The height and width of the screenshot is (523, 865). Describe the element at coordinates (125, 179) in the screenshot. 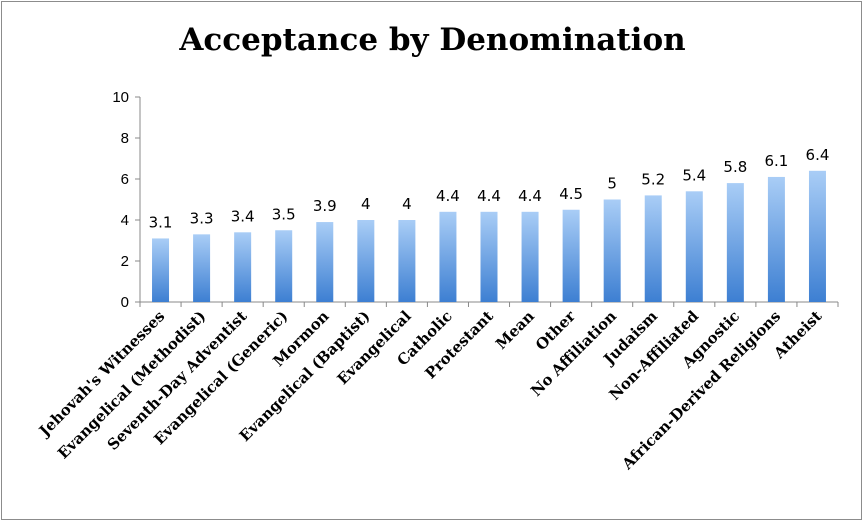

I see `y-tick-label: 6` at that location.